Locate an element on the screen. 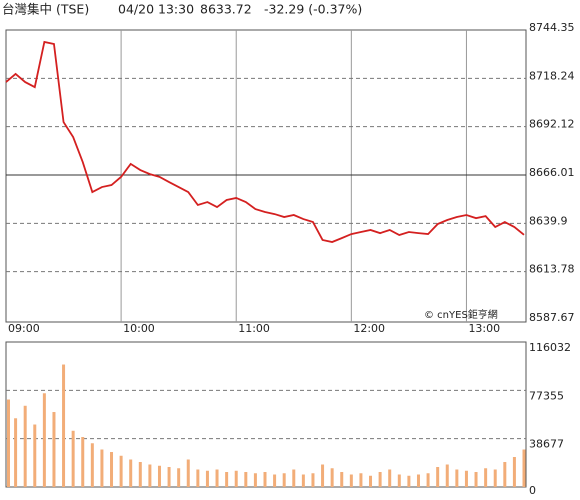  y-tick-label: 8718.24 is located at coordinates (552, 75).